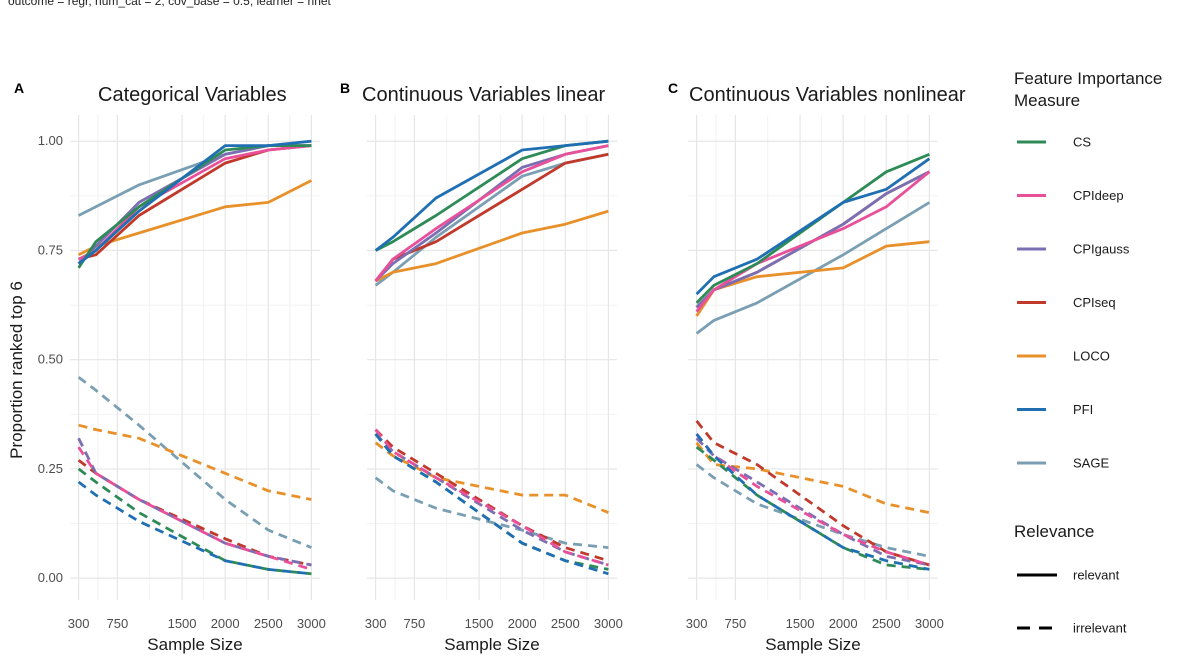 The image size is (1196, 663). Describe the element at coordinates (1054, 142) in the screenshot. I see `legend-item-cs: CS` at that location.